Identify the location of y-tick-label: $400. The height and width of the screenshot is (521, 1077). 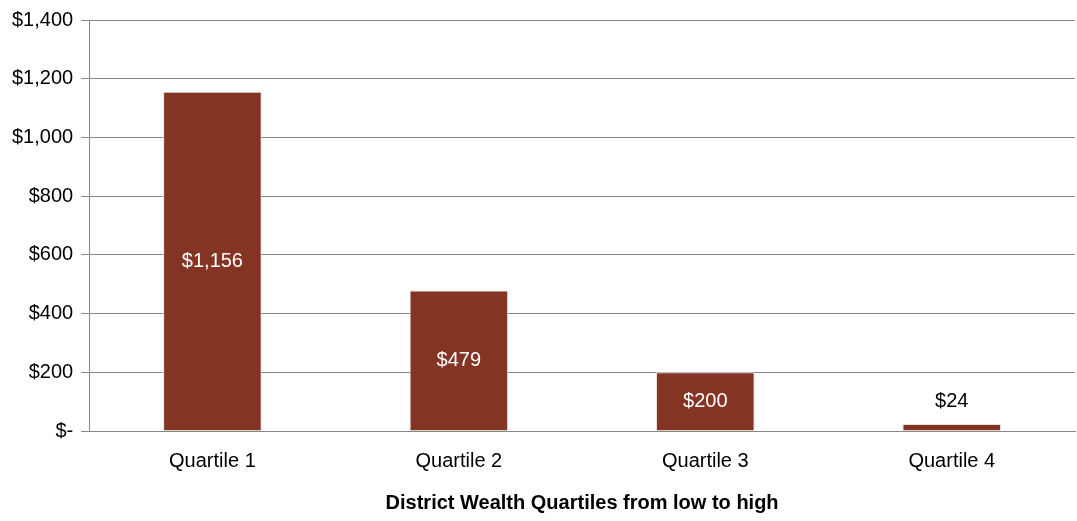
(51, 312).